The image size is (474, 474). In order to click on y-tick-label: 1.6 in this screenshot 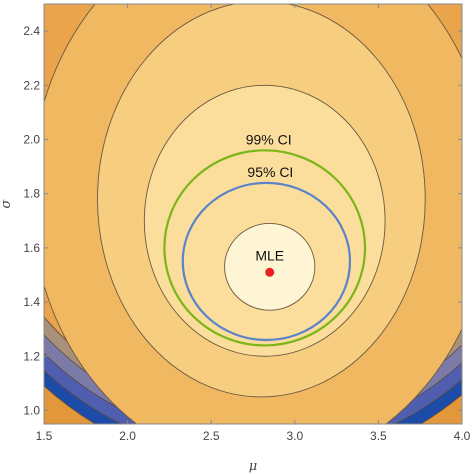, I will do `click(31, 248)`.